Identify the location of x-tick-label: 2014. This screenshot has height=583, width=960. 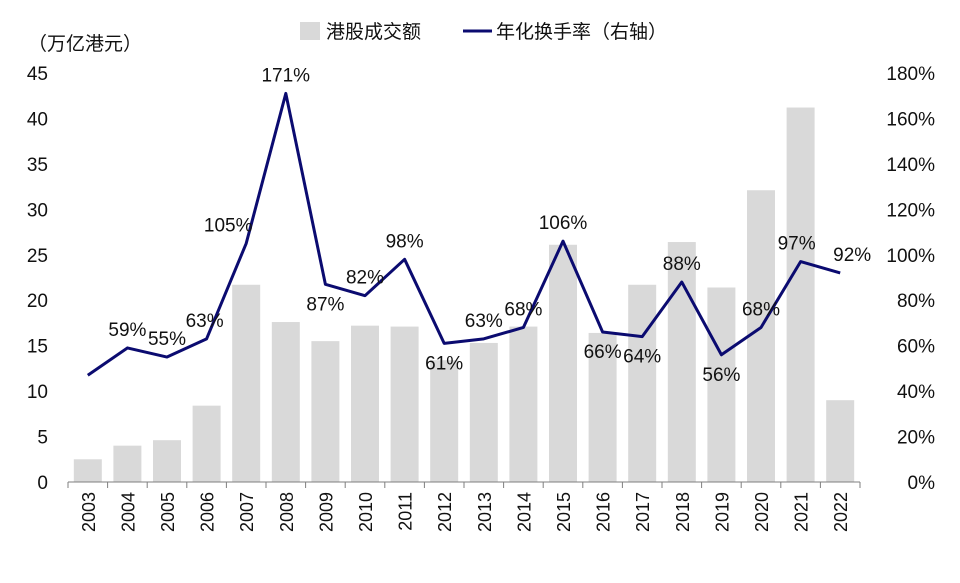
(524, 512).